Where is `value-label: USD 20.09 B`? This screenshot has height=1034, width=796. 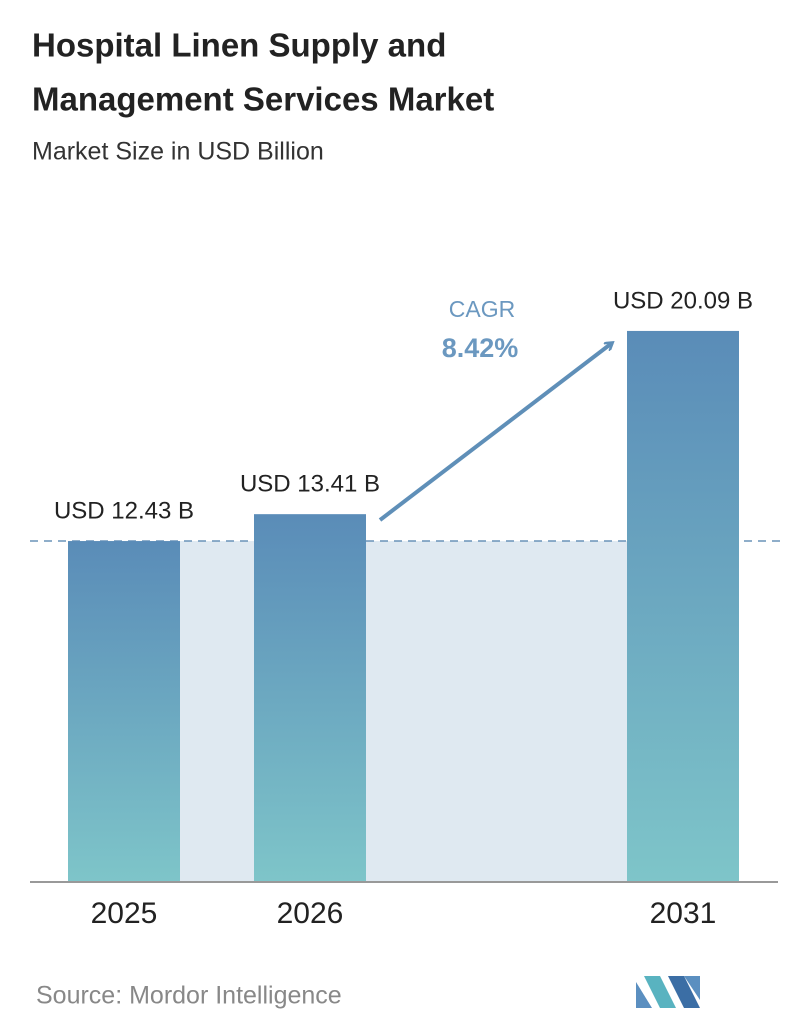
value-label: USD 20.09 B is located at coordinates (683, 300).